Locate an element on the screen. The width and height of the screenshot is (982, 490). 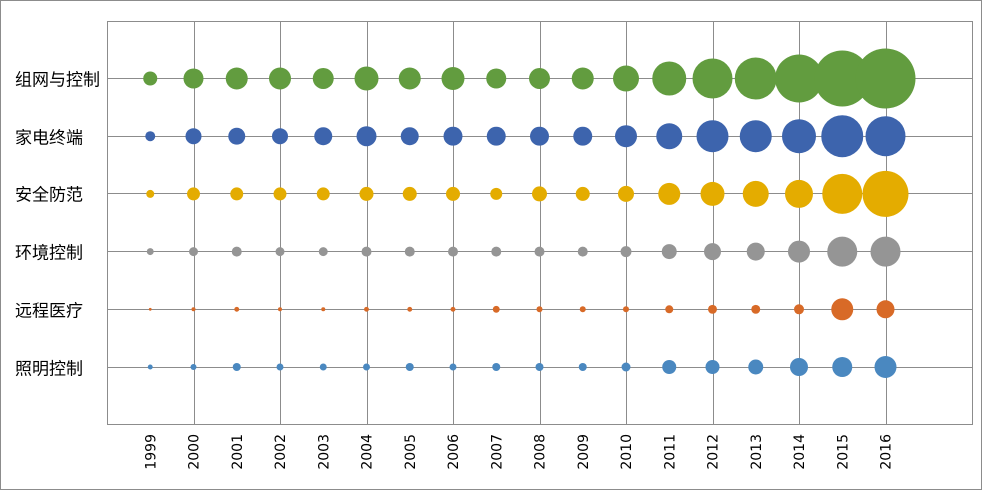
x-tick-label: 2003 is located at coordinates (324, 452).